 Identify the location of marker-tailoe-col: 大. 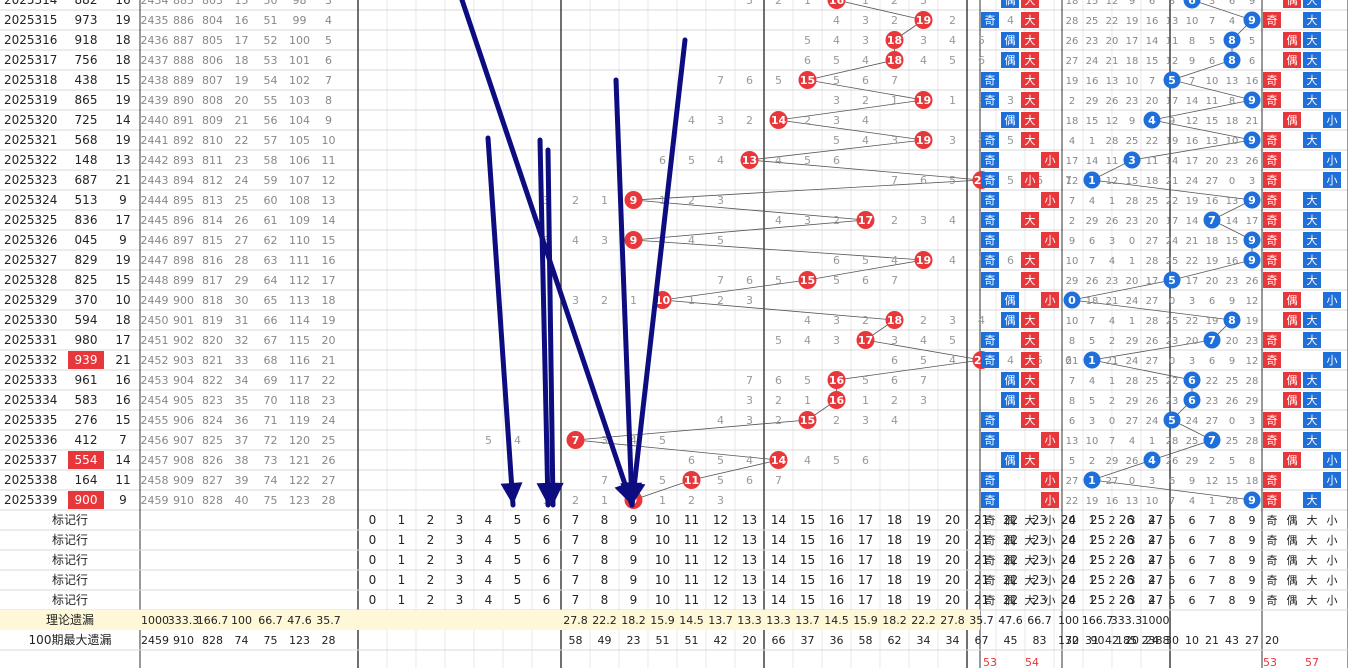
(1312, 560).